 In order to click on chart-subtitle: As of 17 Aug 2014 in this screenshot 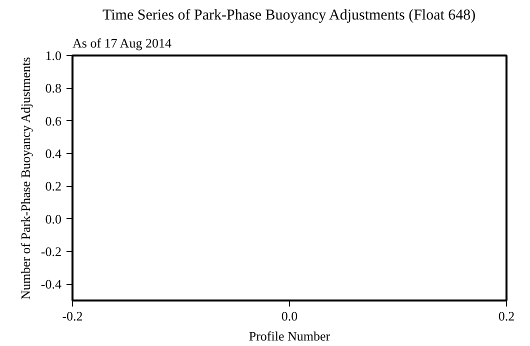, I will do `click(122, 43)`.